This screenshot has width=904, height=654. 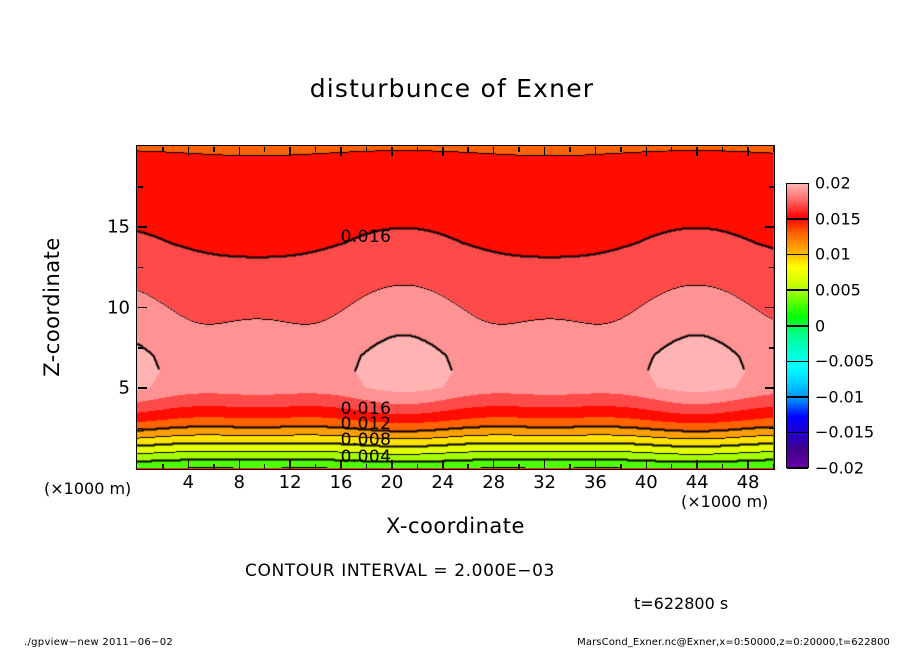 I want to click on colorbar-tick-label: 0.015, so click(x=838, y=219).